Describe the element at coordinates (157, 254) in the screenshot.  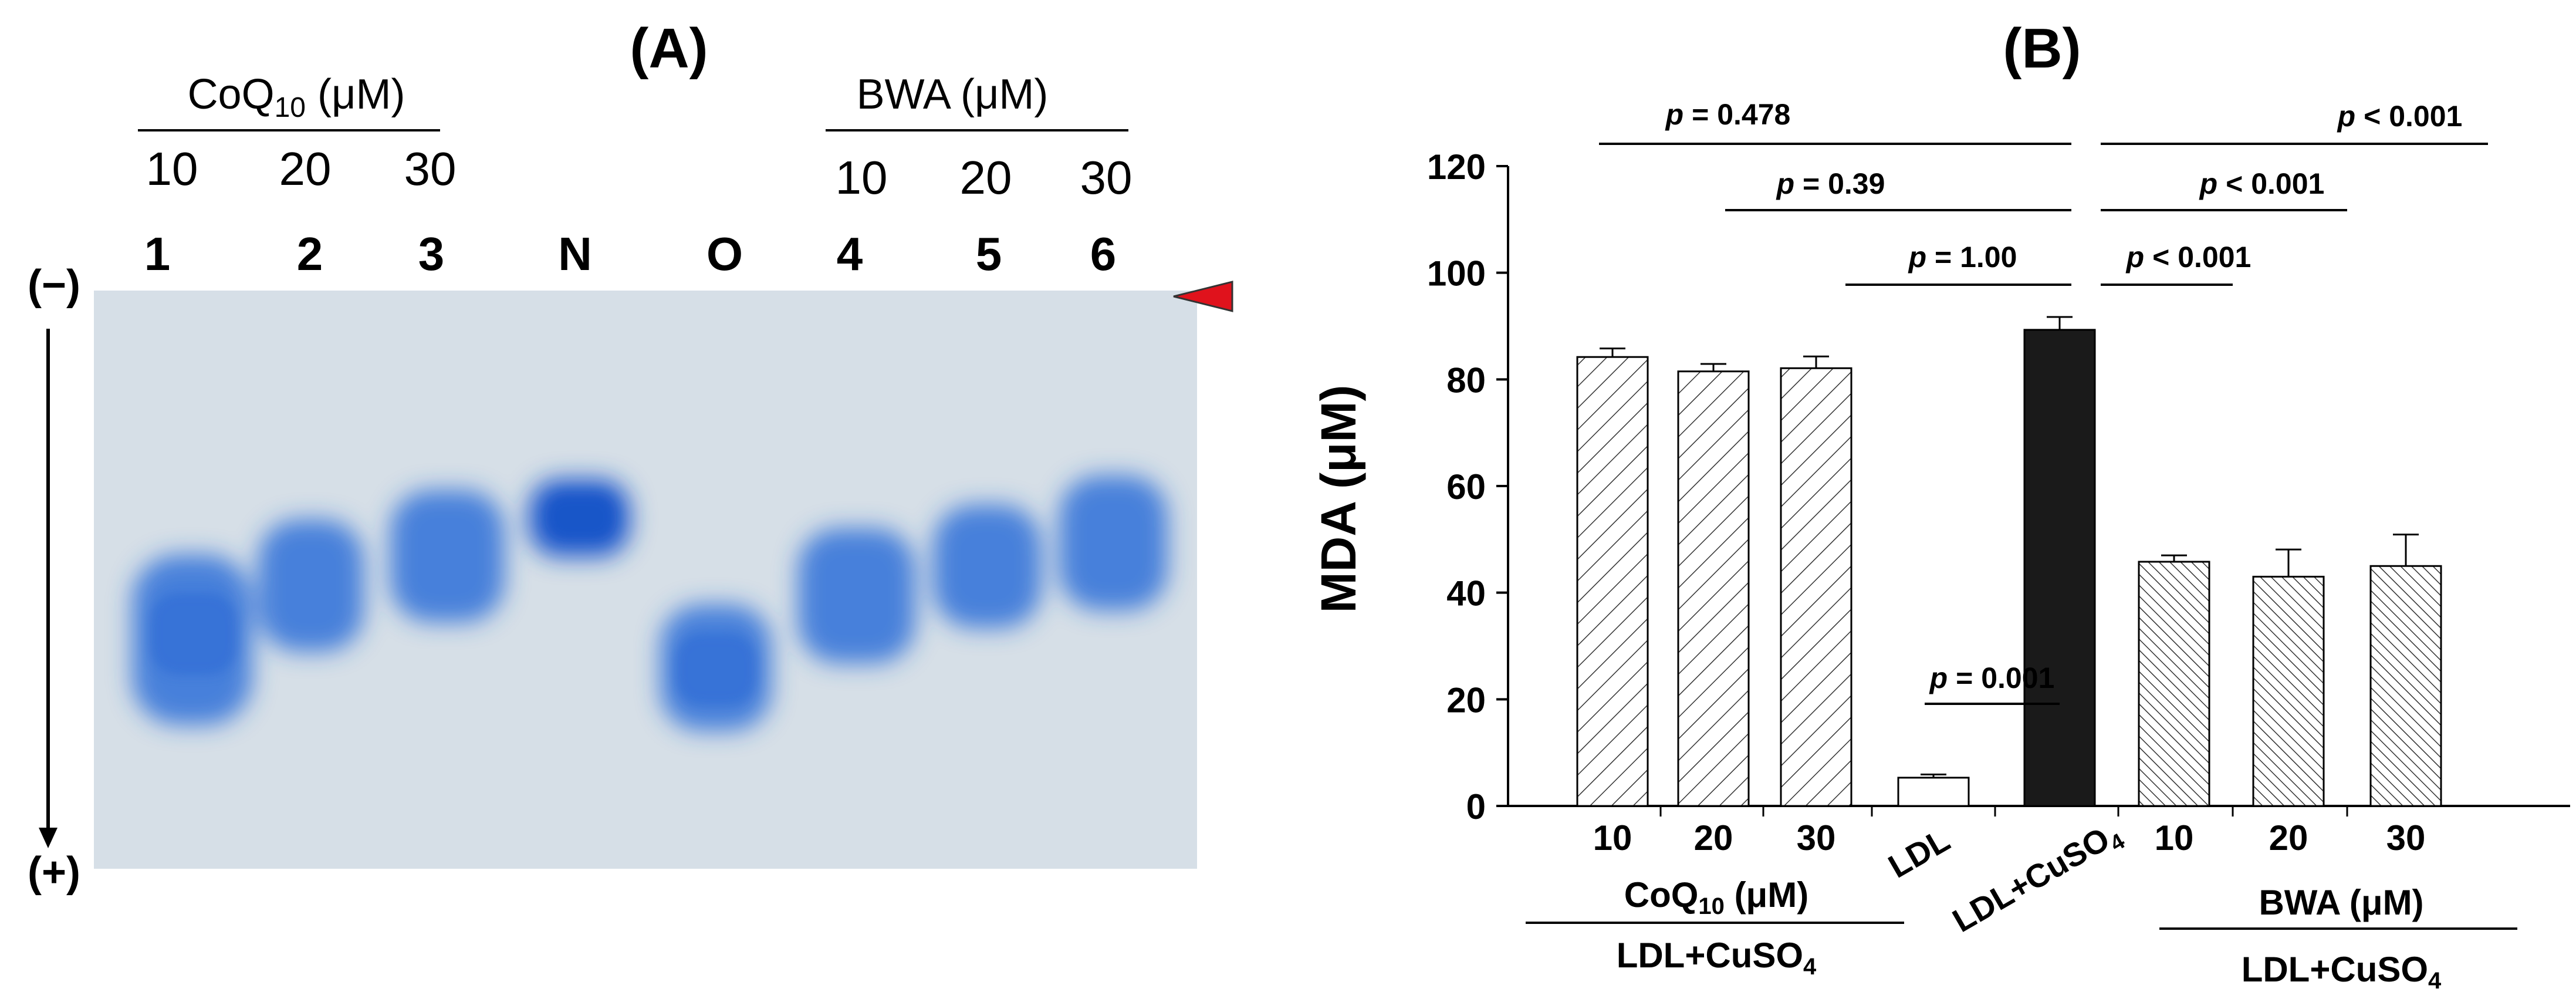
I see `lane-label-1: 1` at that location.